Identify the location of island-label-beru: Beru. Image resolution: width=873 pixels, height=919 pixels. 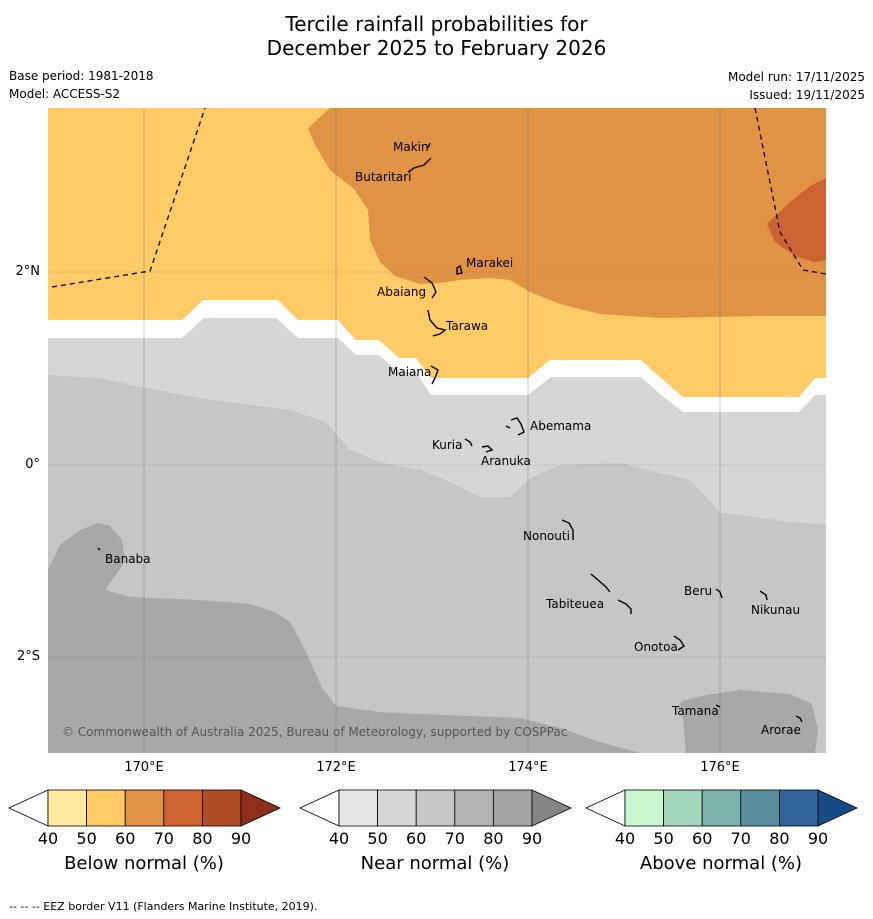
(698, 591).